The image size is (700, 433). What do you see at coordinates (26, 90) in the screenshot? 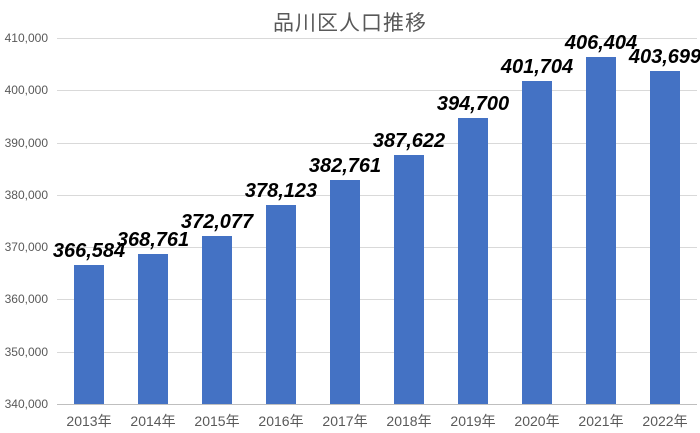
I see `y-tick-label: 400,000` at bounding box center [26, 90].